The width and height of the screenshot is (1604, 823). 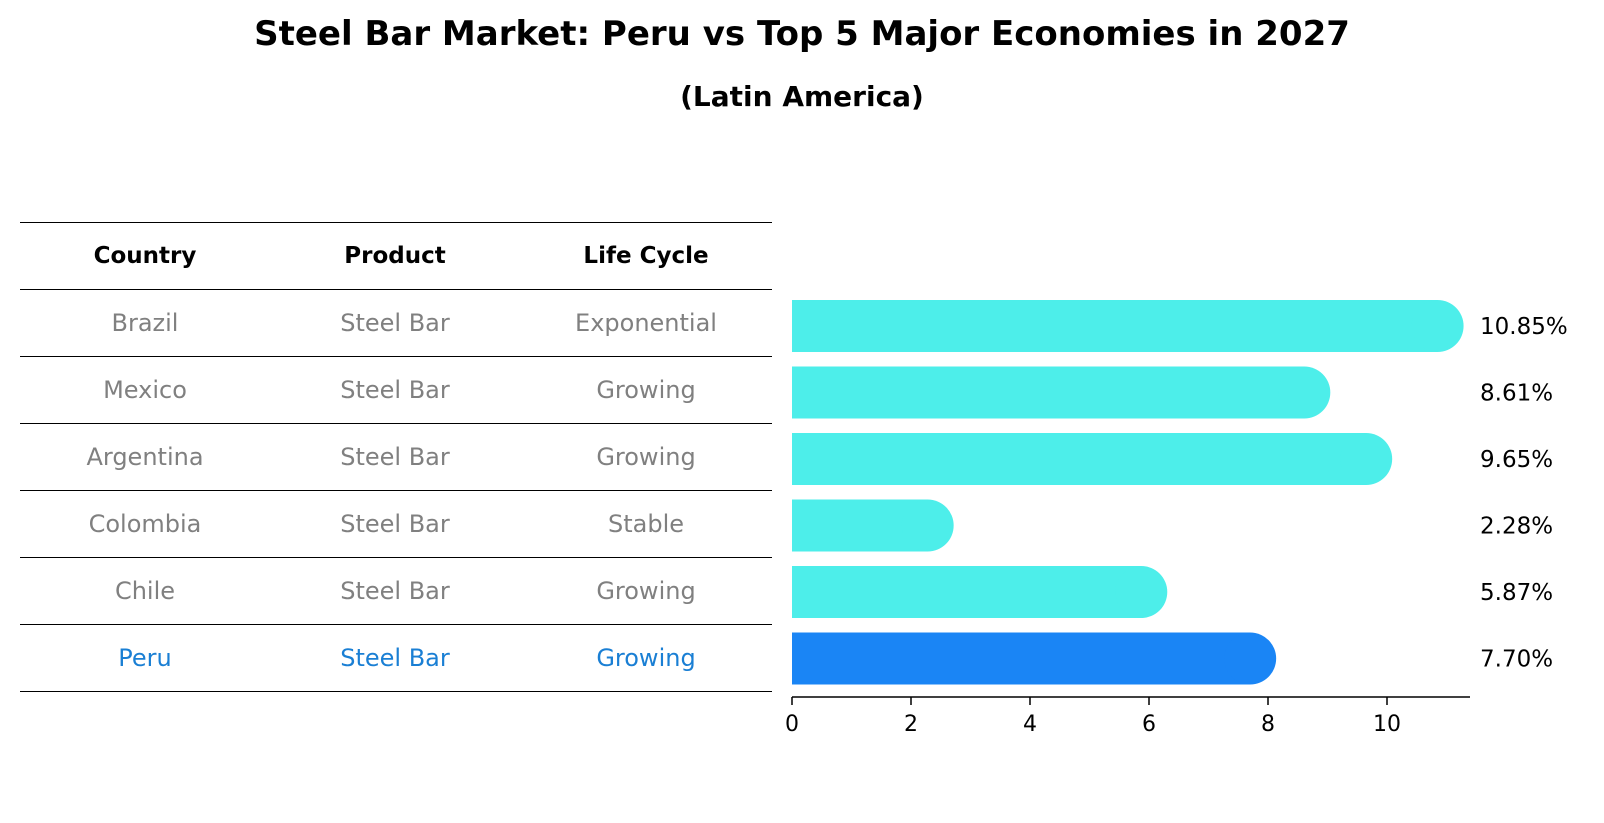 I want to click on cell-country: Argentina, so click(x=145, y=457).